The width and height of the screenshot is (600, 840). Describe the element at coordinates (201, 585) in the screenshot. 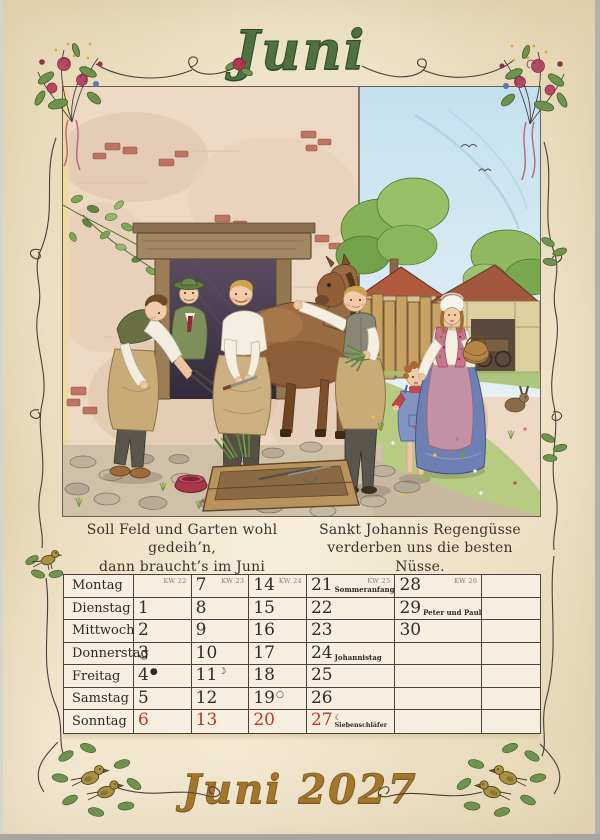

I see `date-number: 7` at that location.